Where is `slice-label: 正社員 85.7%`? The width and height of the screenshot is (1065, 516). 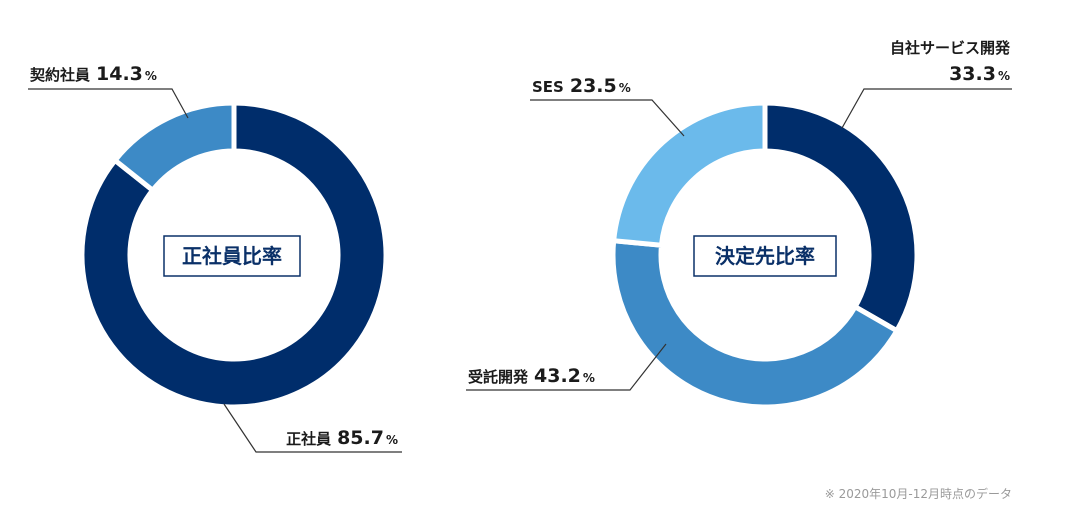 slice-label: 正社員 85.7% is located at coordinates (342, 438).